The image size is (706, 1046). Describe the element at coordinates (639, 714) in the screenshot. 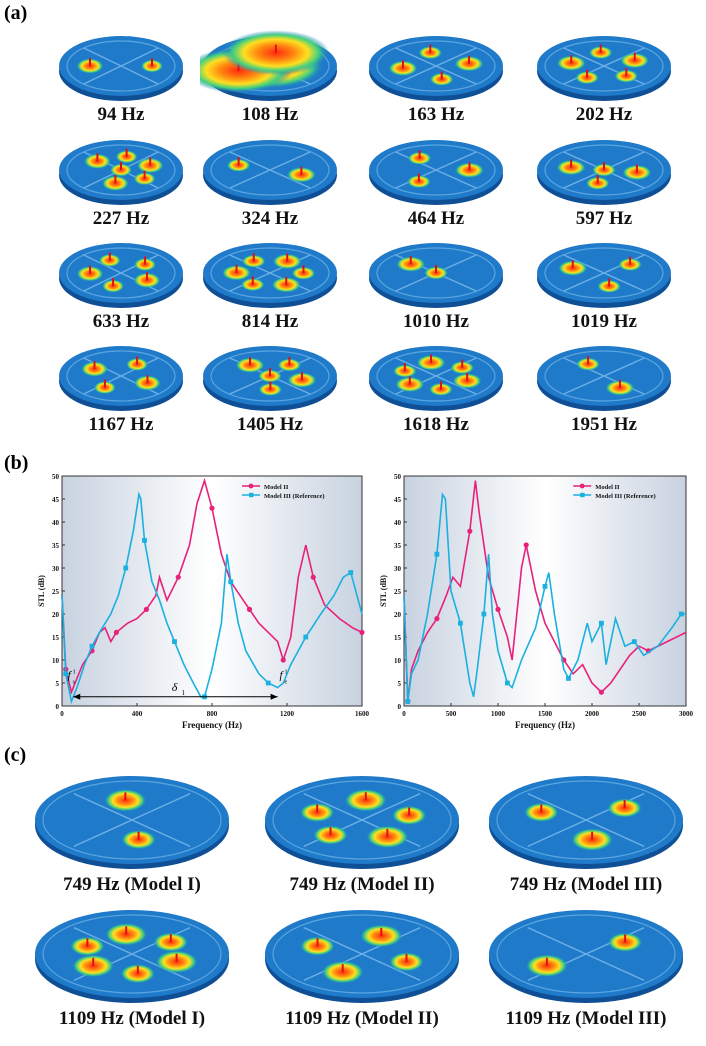

I see `x-tick-label: 2500` at that location.